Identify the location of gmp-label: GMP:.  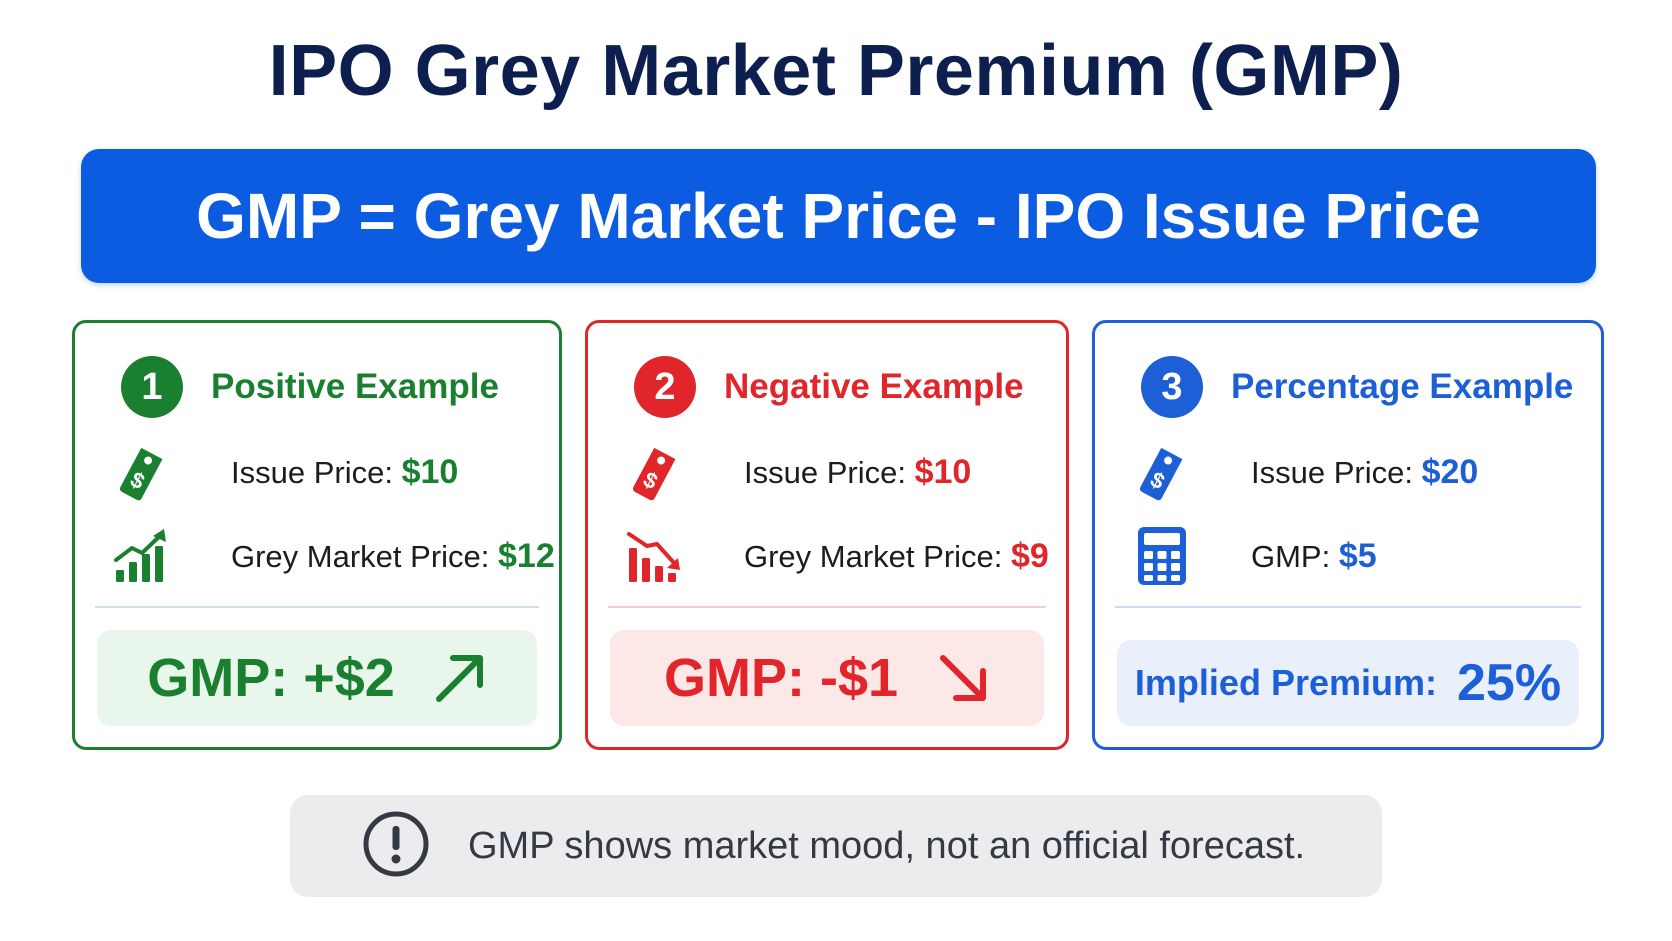
(1291, 556).